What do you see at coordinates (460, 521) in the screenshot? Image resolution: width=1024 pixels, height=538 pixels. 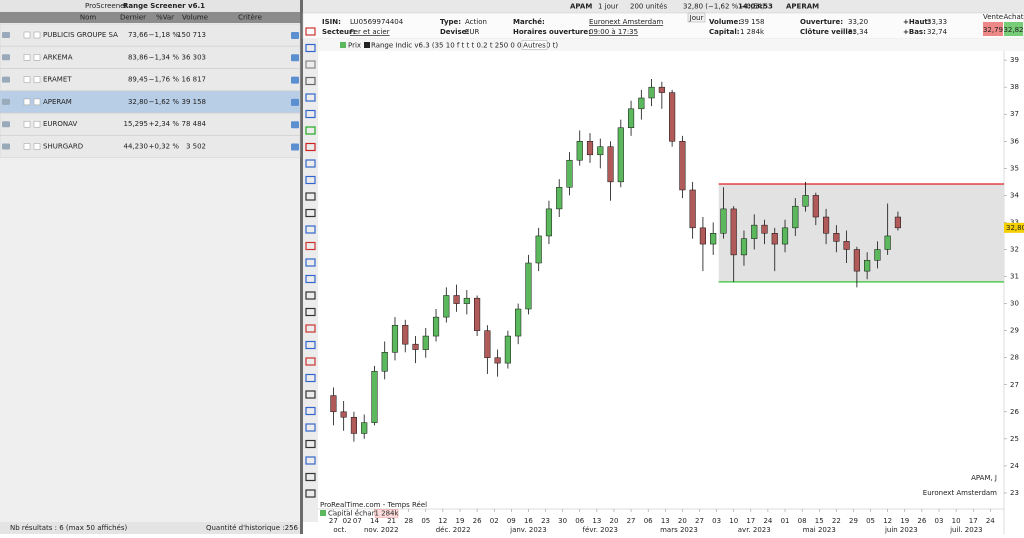 I see `x-tick-label: 19` at bounding box center [460, 521].